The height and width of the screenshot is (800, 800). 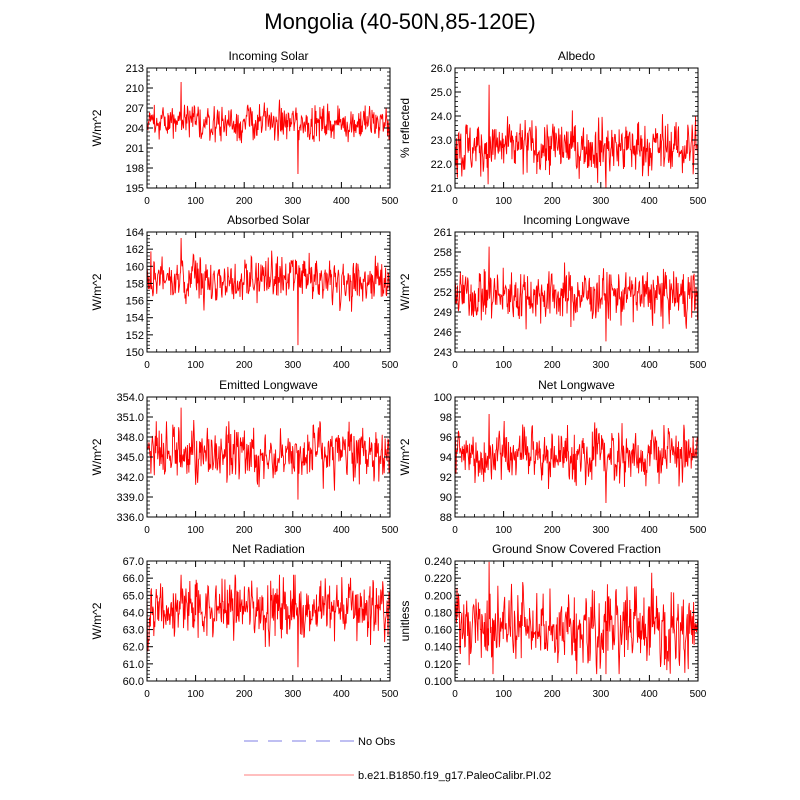 What do you see at coordinates (454, 776) in the screenshot?
I see `legend-model-label: b.e21.B1850.f19_g17.PaleoCalibr.PI.02` at bounding box center [454, 776].